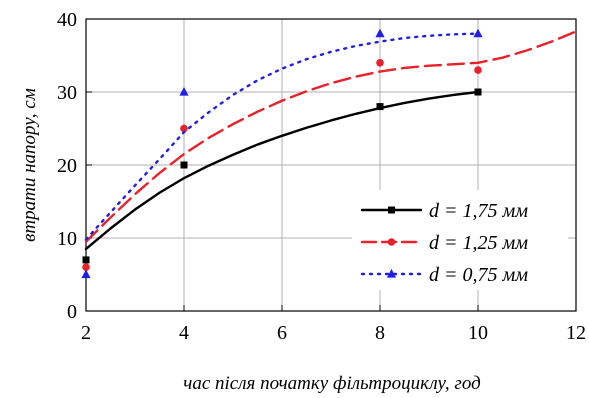 This screenshot has width=589, height=398. Describe the element at coordinates (478, 275) in the screenshot. I see `legend-label: d = 0,75 мм` at that location.